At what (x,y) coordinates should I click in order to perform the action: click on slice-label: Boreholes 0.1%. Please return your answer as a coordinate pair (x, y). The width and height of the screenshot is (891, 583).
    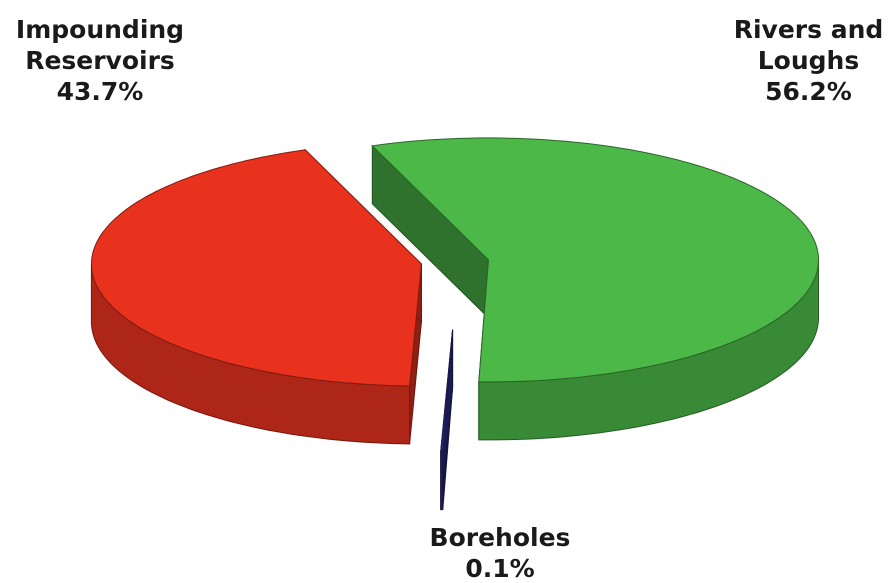
    Looking at the image, I should click on (500, 552).